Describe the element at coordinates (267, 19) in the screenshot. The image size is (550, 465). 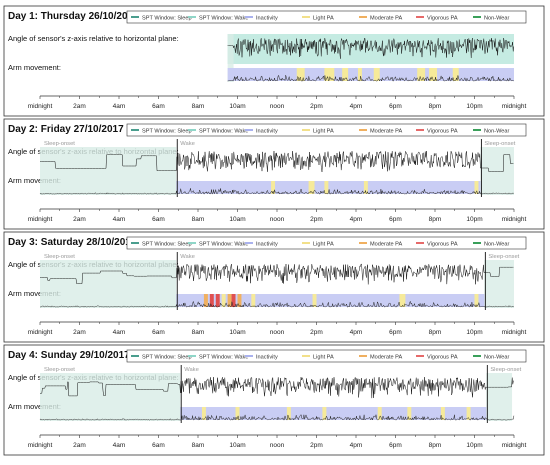
I see `legend-label: Inactivity` at that location.